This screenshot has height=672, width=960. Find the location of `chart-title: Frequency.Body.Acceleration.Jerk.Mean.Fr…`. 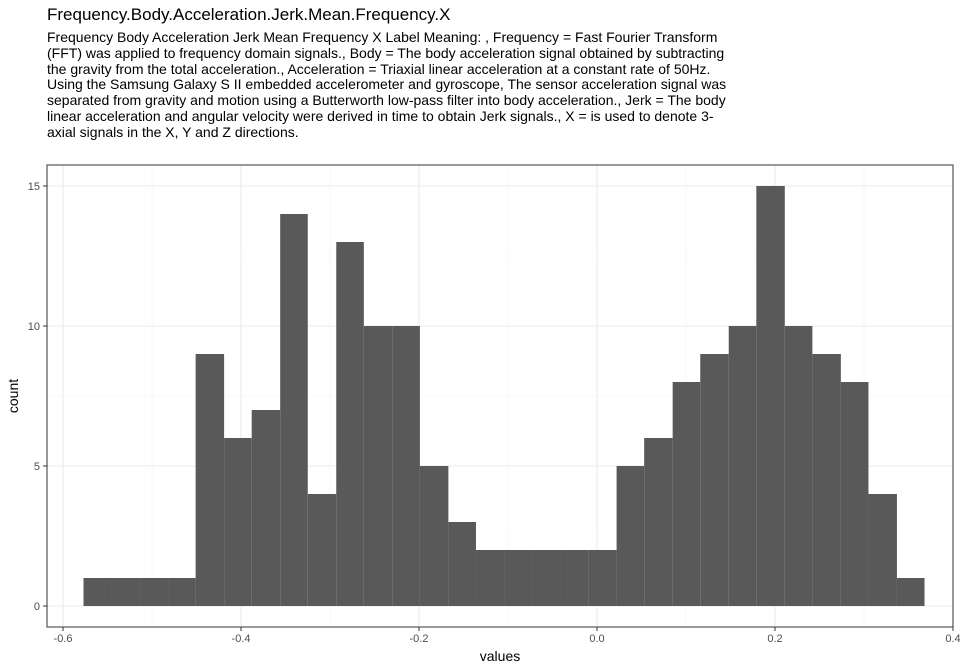

chart-title: Frequency.Body.Acceleration.Jerk.Mean.Fr… is located at coordinates (249, 14).